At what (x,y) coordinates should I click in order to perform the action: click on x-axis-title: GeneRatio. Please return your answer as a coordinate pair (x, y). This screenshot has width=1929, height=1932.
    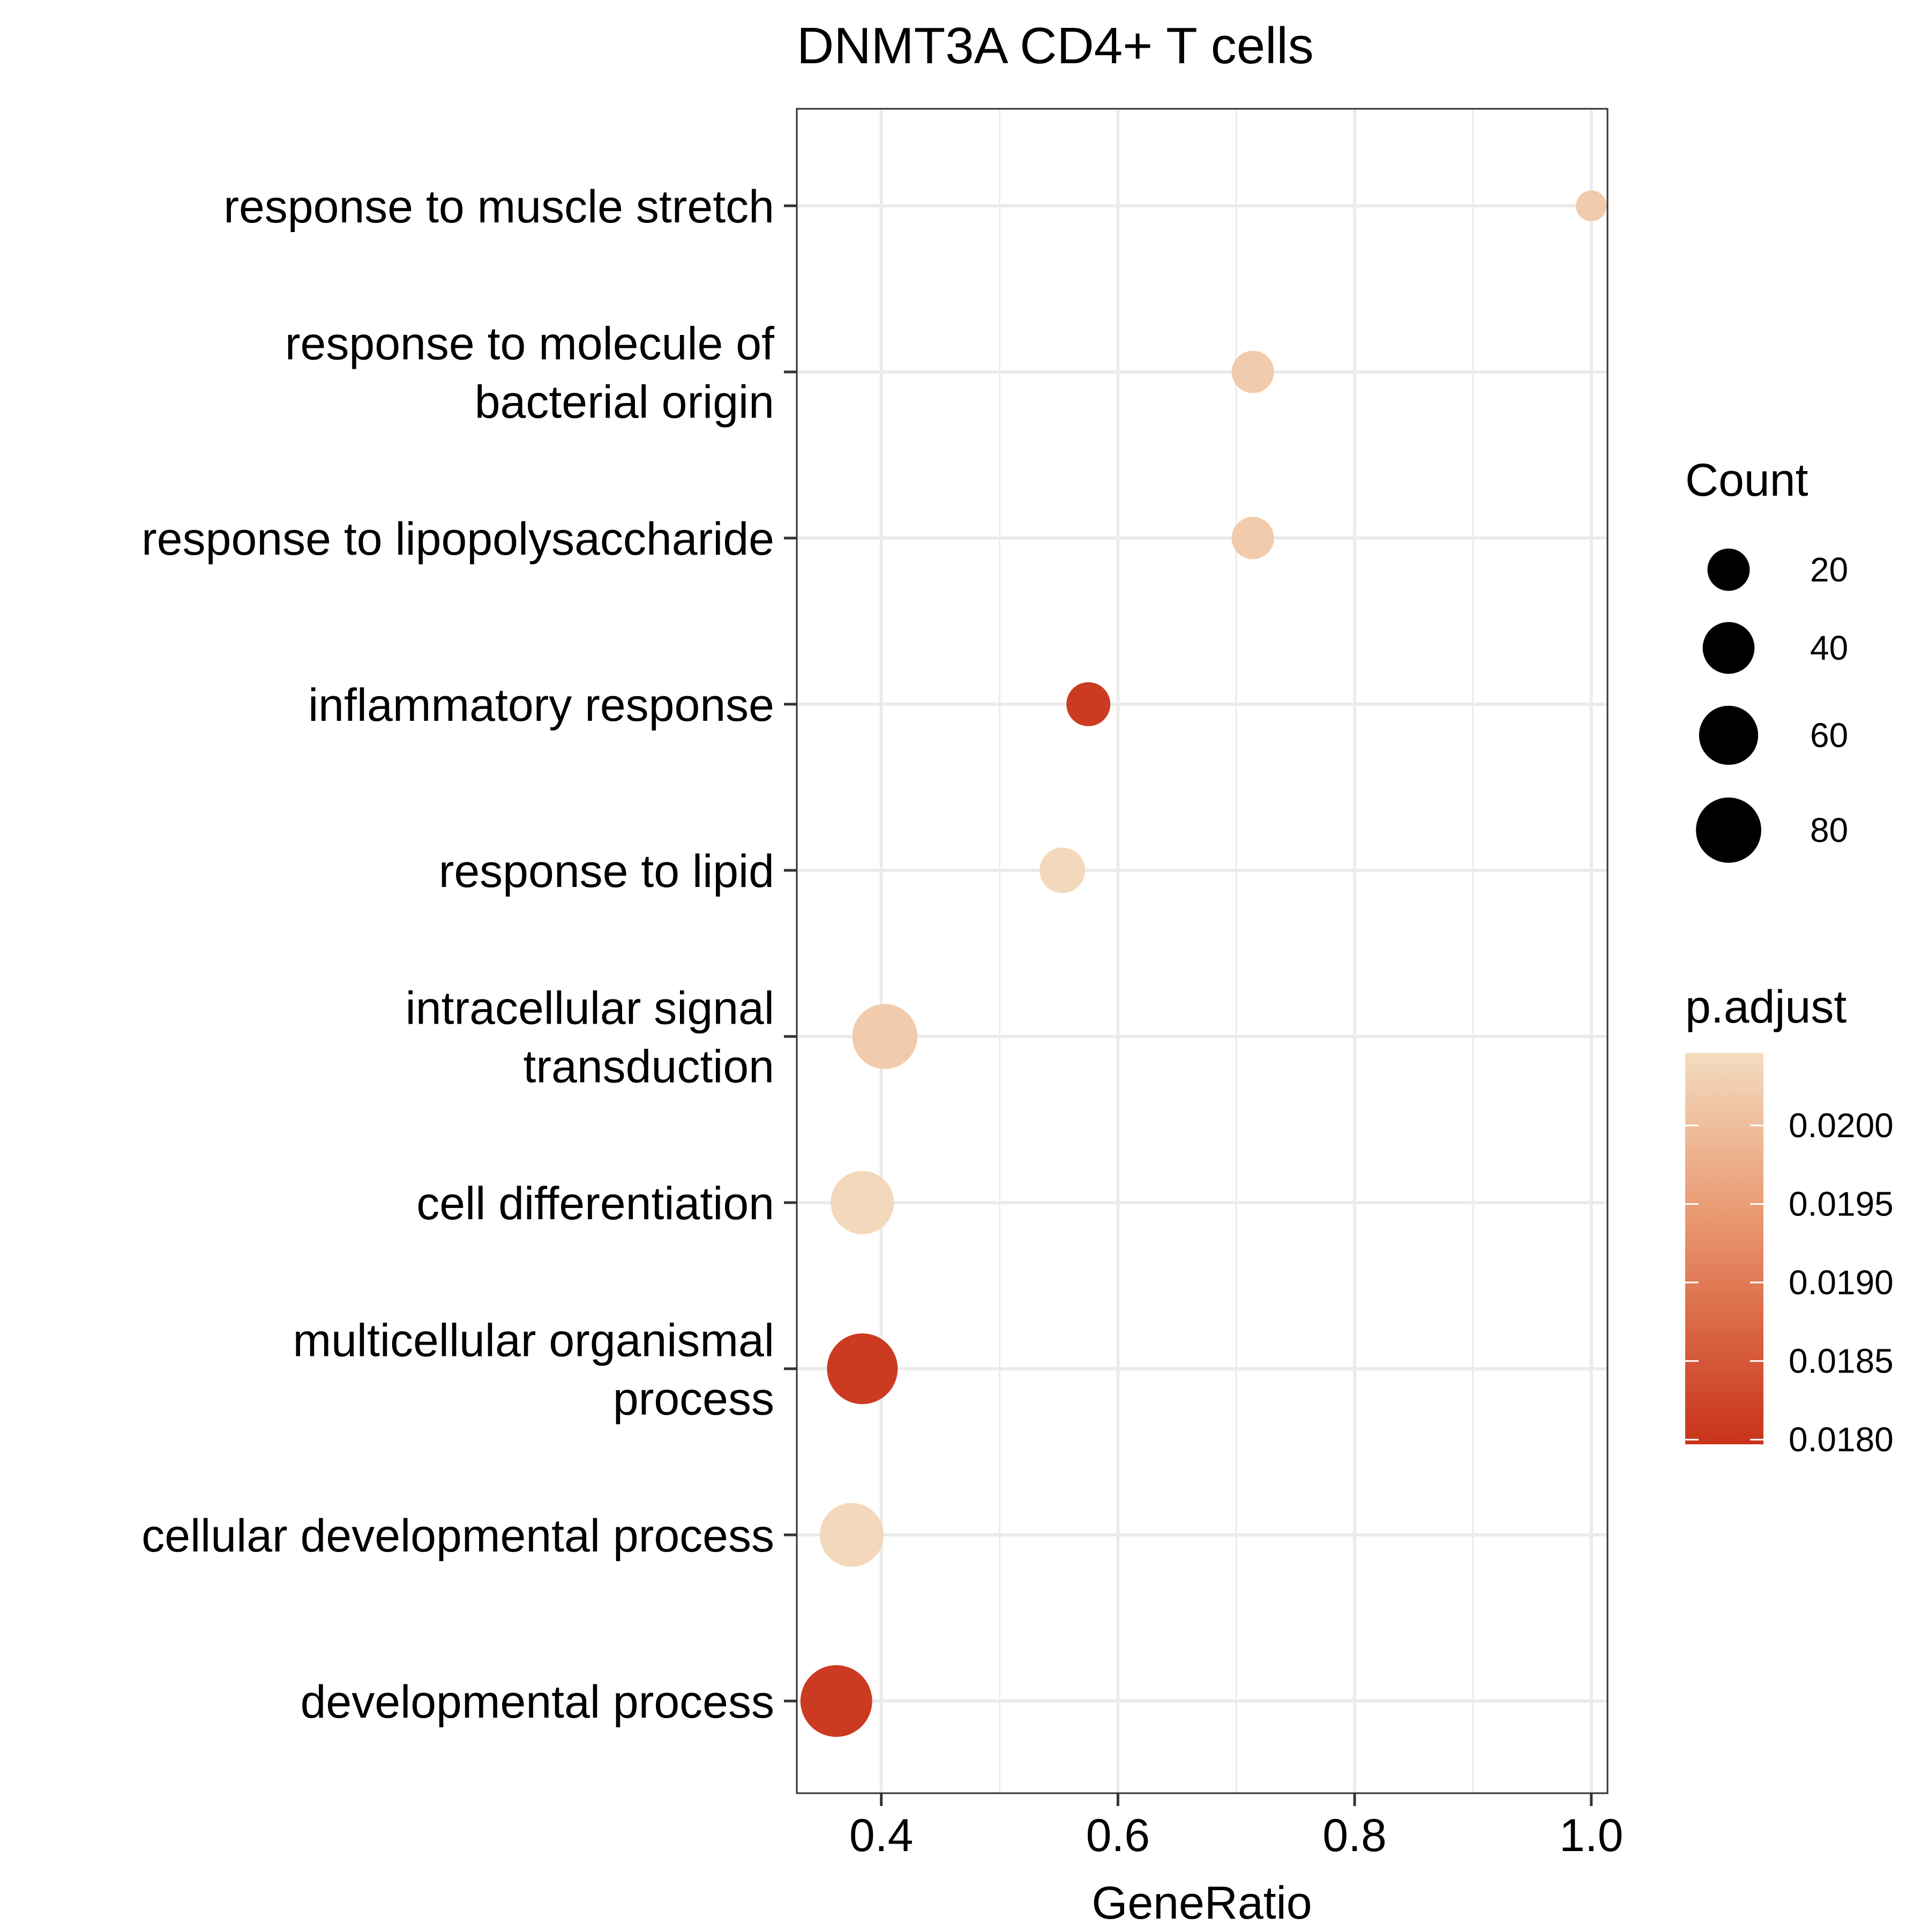
    Looking at the image, I should click on (1202, 1903).